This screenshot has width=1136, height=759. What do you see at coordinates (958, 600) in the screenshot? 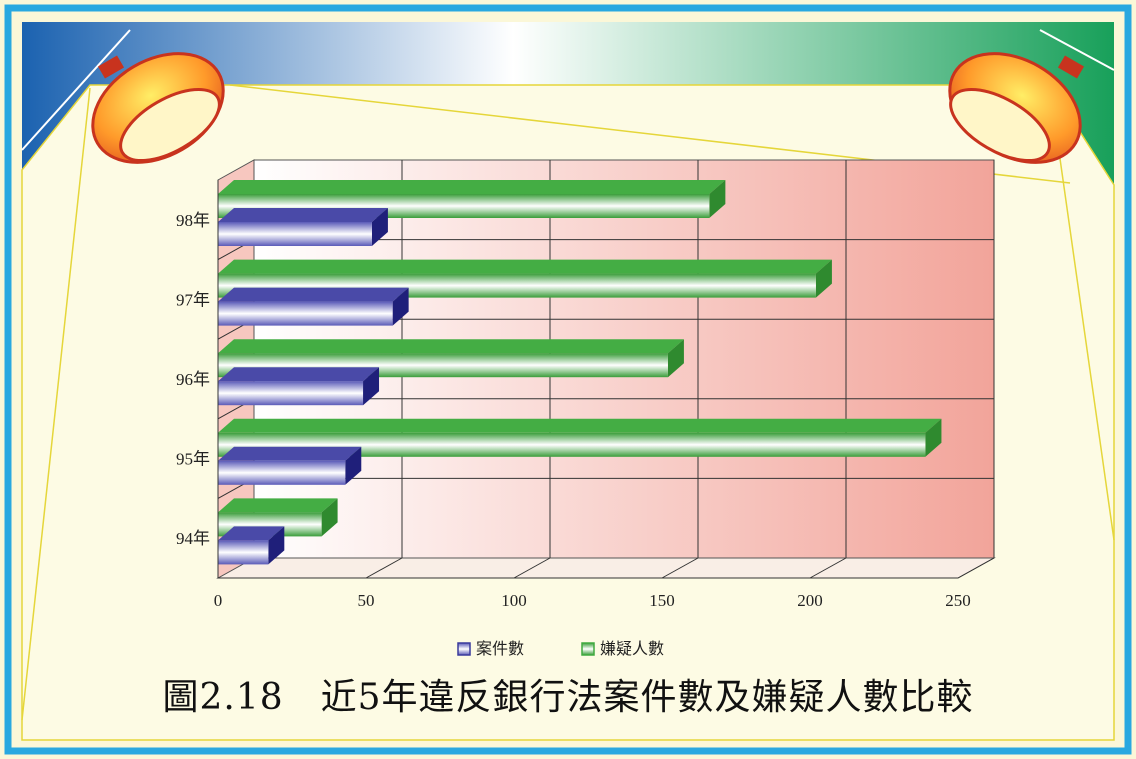
I see `x-tick-label: 250` at bounding box center [958, 600].